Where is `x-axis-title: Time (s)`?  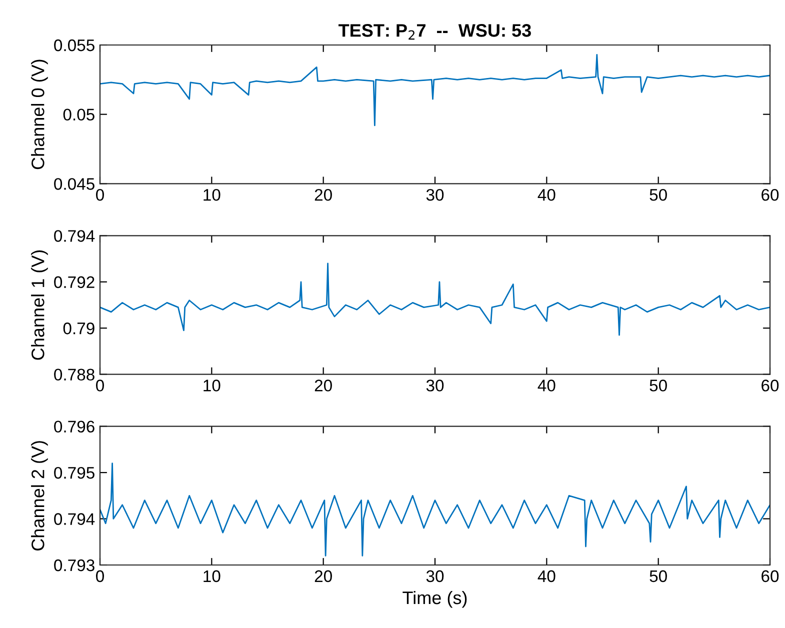 x-axis-title: Time (s) is located at coordinates (434, 599).